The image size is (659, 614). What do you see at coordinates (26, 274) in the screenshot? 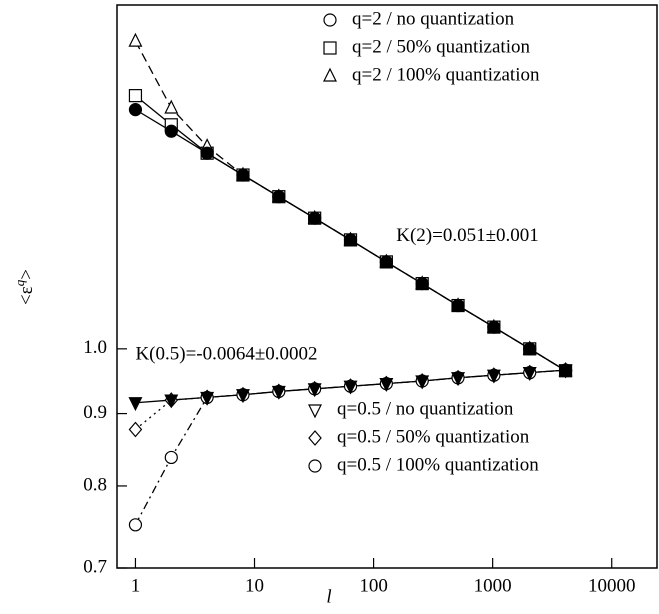
I see `y-label-part: >` at bounding box center [26, 274].